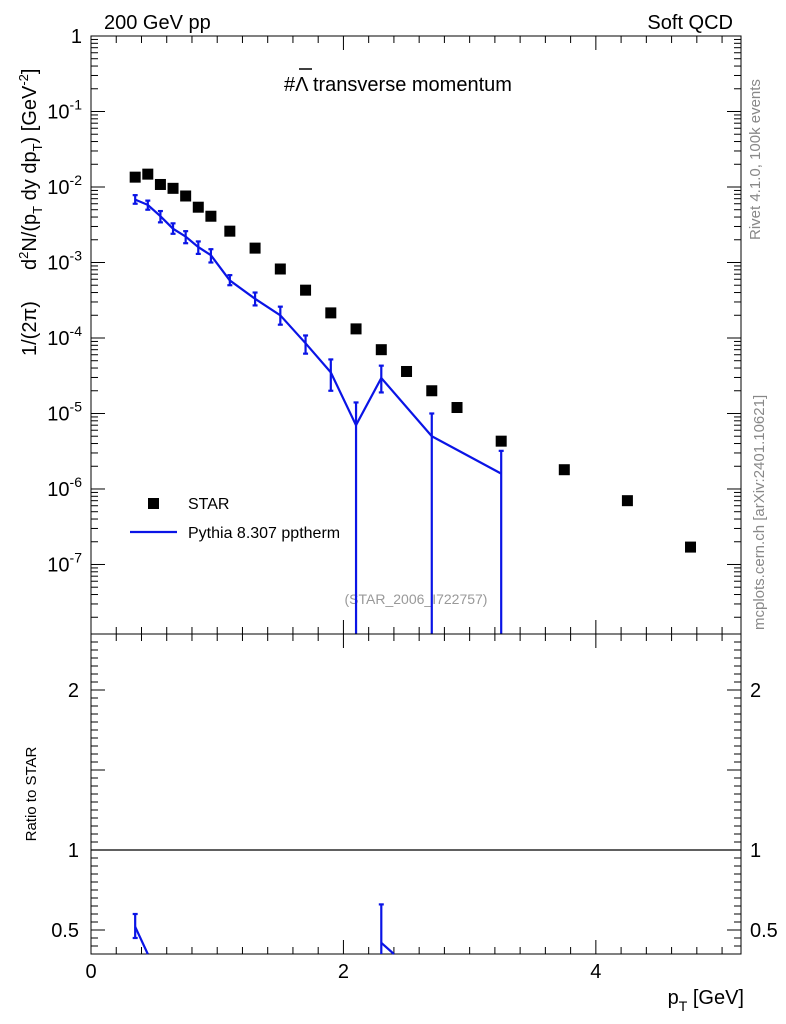  What do you see at coordinates (76, 406) in the screenshot?
I see `tick-exponent: -5` at bounding box center [76, 406].